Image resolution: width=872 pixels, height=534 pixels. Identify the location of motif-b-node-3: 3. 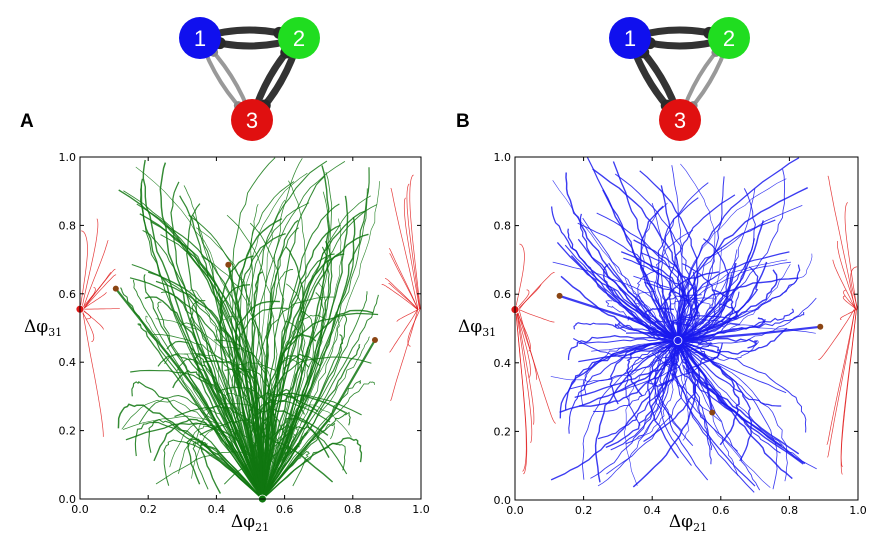
(680, 120).